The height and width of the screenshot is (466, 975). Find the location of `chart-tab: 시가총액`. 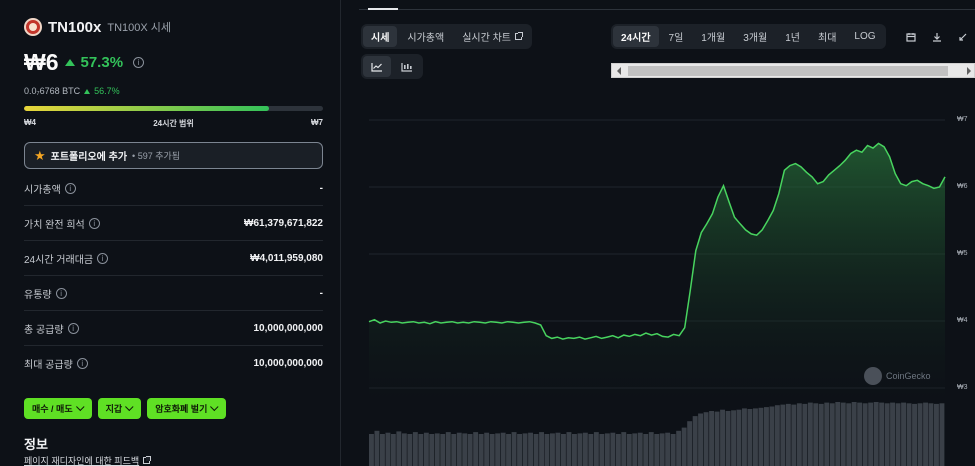

chart-tab: 시가총액 is located at coordinates (425, 36).